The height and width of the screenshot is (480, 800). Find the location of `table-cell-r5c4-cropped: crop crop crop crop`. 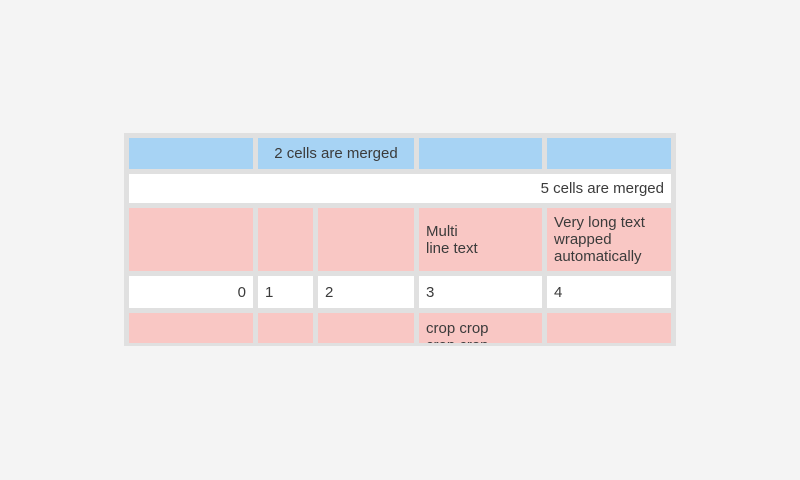

table-cell-r5c4-cropped: crop crop crop crop is located at coordinates (480, 328).